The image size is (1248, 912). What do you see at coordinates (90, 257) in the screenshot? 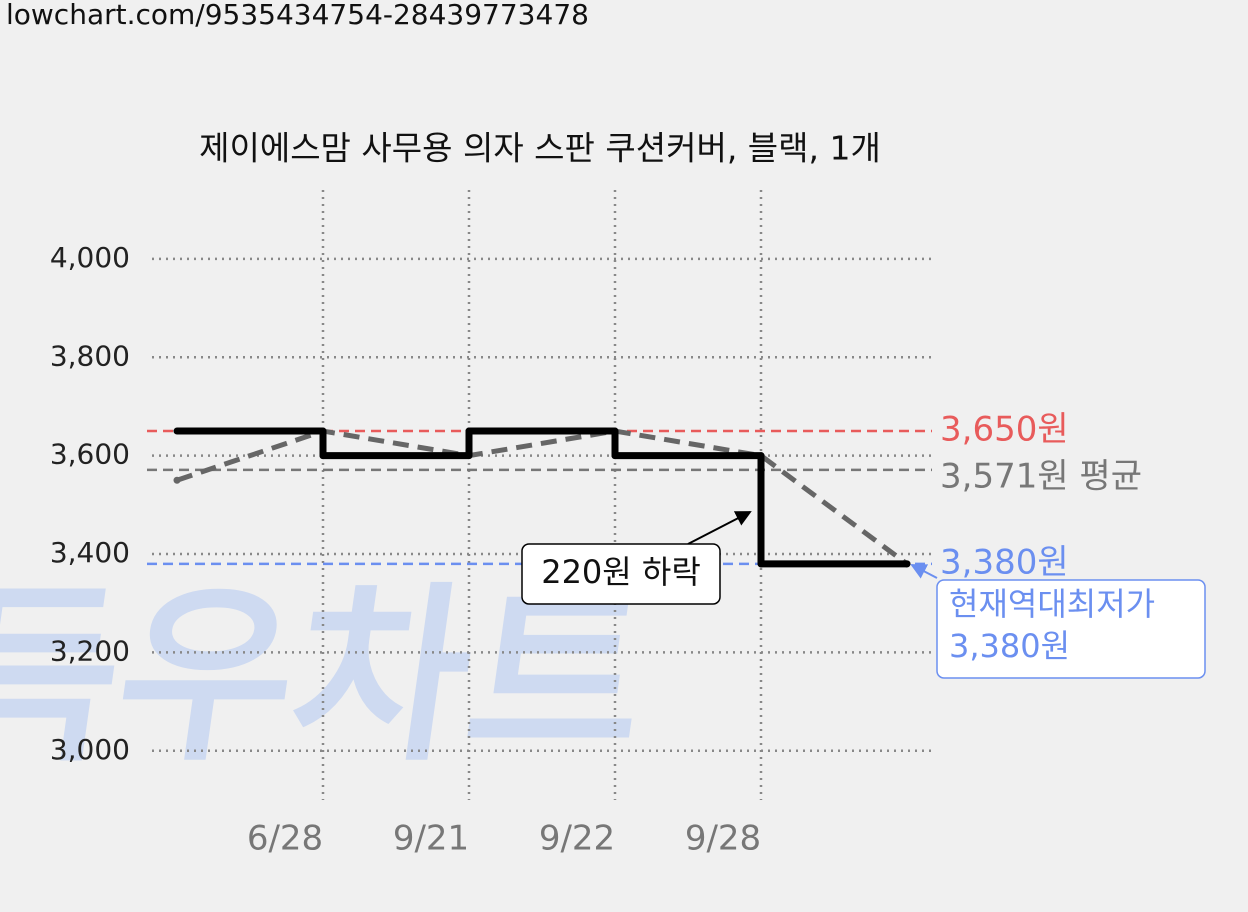
I see `y-tick-label: 4,000` at bounding box center [90, 257].